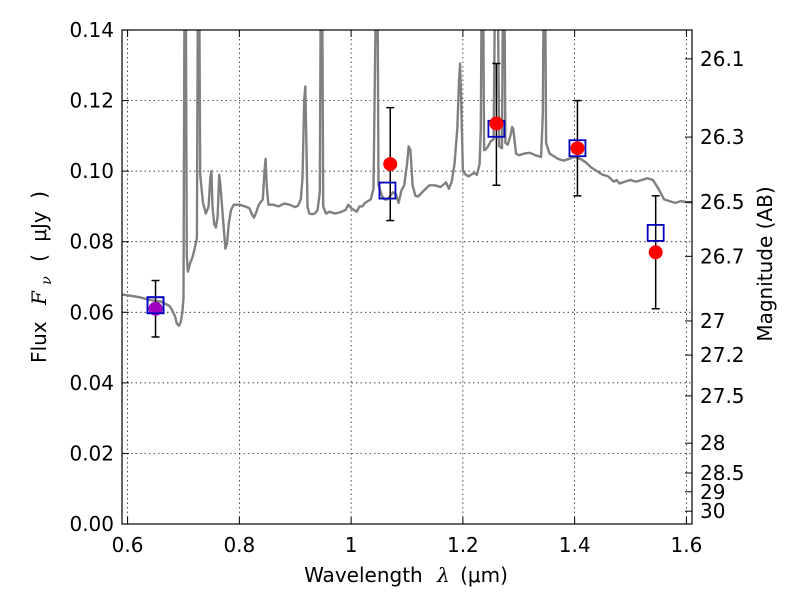  What do you see at coordinates (39, 195) in the screenshot?
I see `y-axis-label-close-paren: )` at bounding box center [39, 195].